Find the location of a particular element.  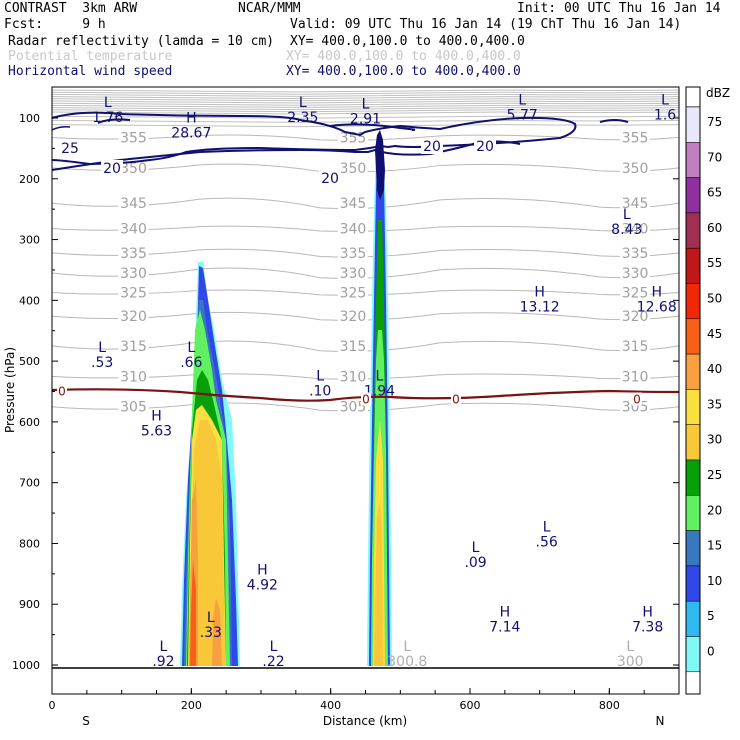

theta-extremum-type: L is located at coordinates (407, 647).